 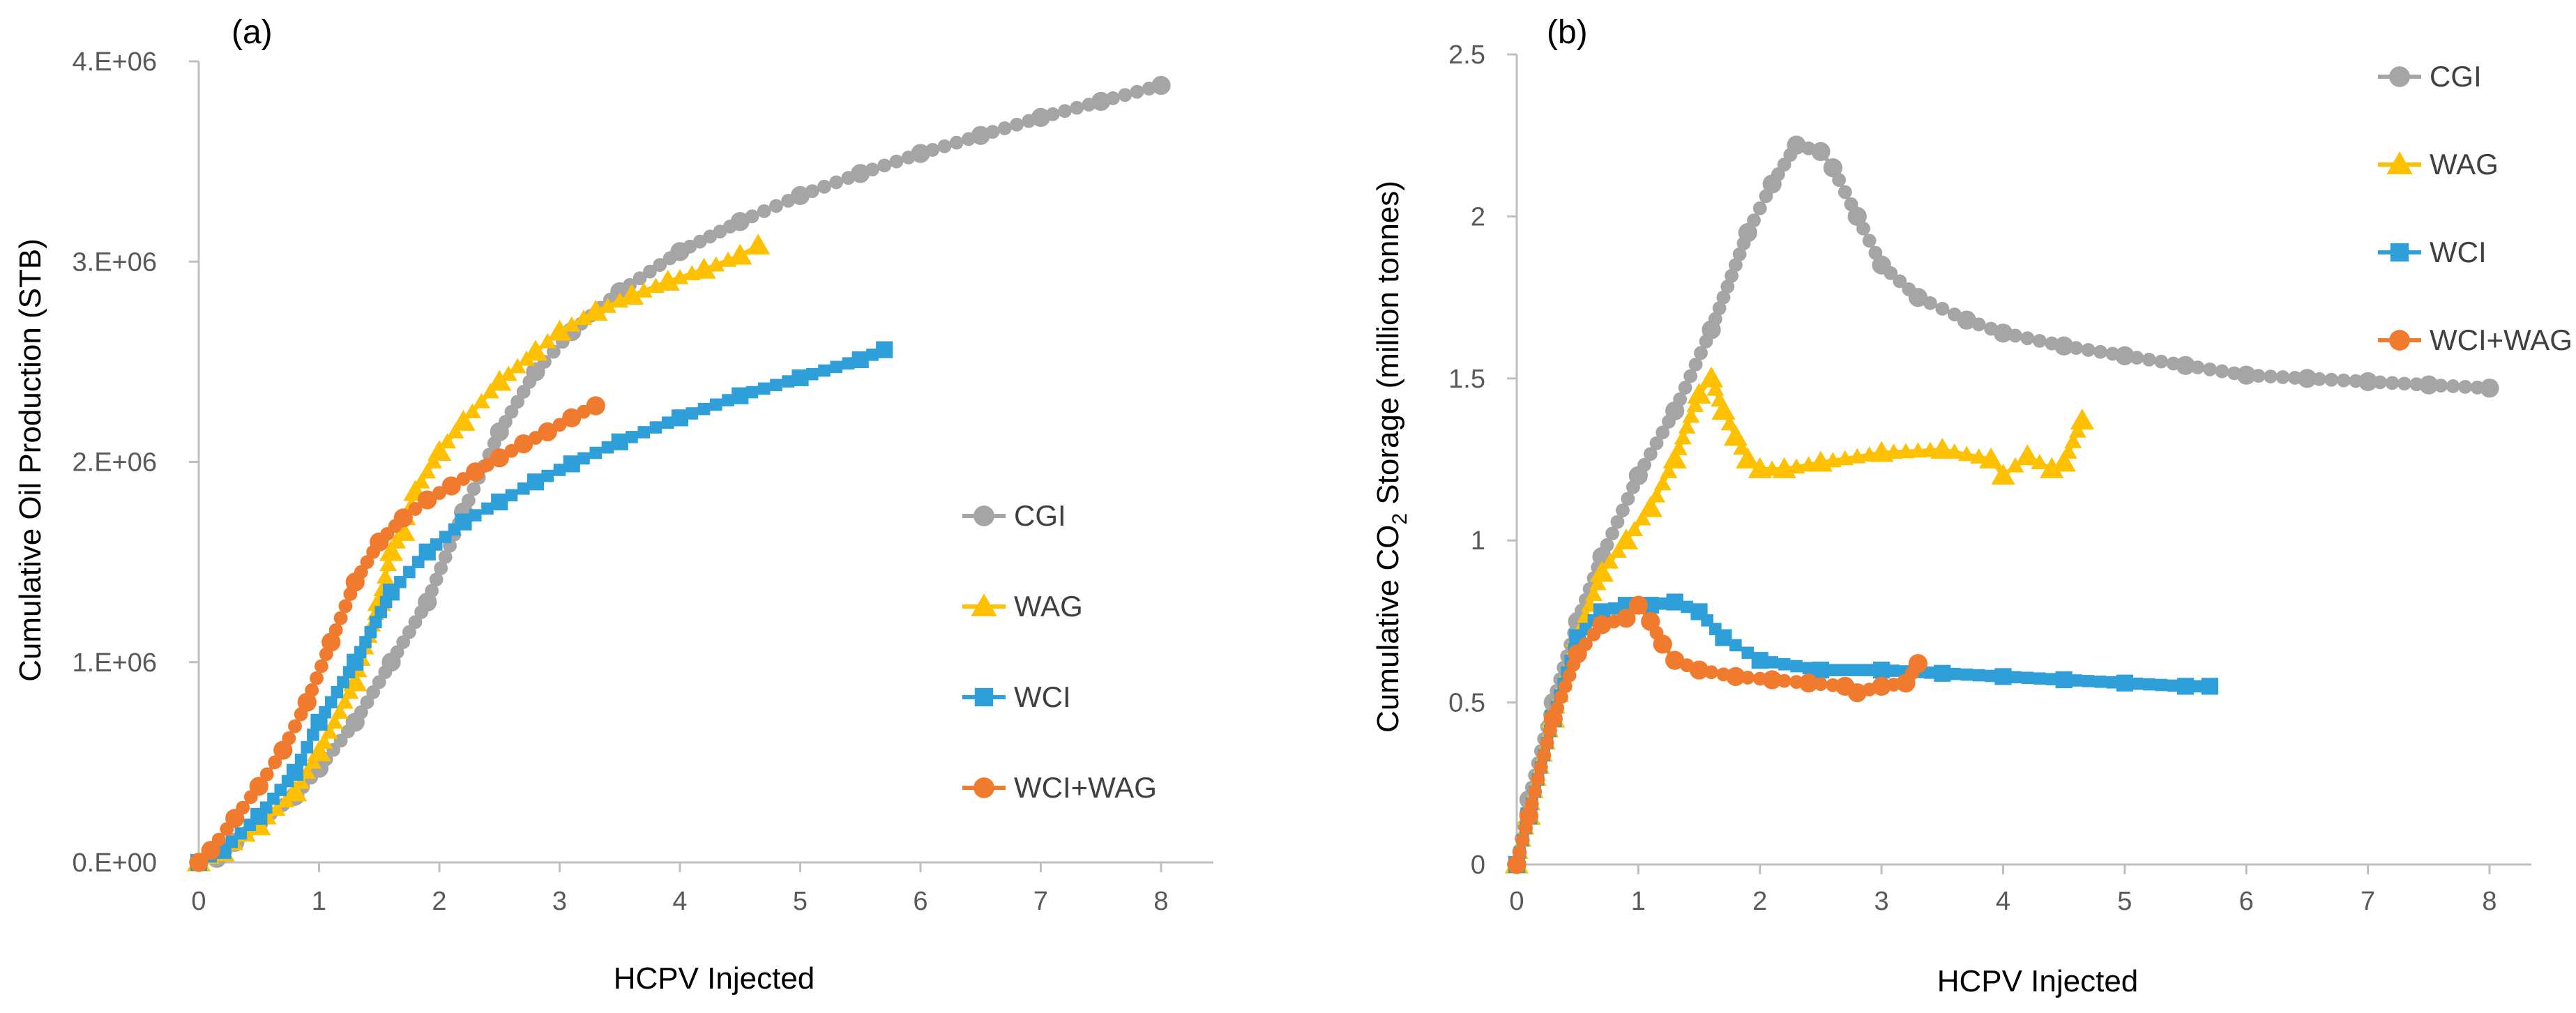 What do you see at coordinates (252, 32) in the screenshot?
I see `panel-a-label: (a)` at bounding box center [252, 32].